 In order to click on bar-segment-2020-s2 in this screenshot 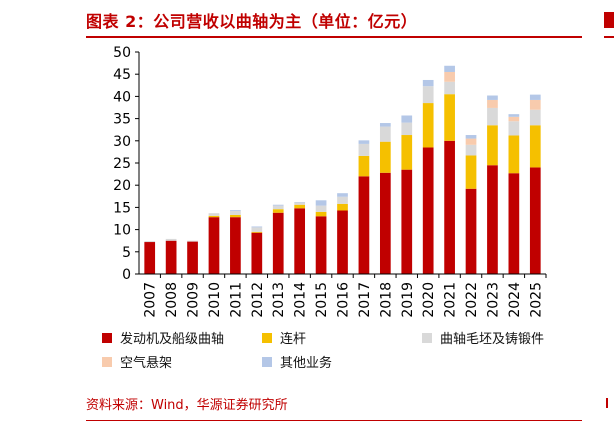, I will do `click(428, 95)`.